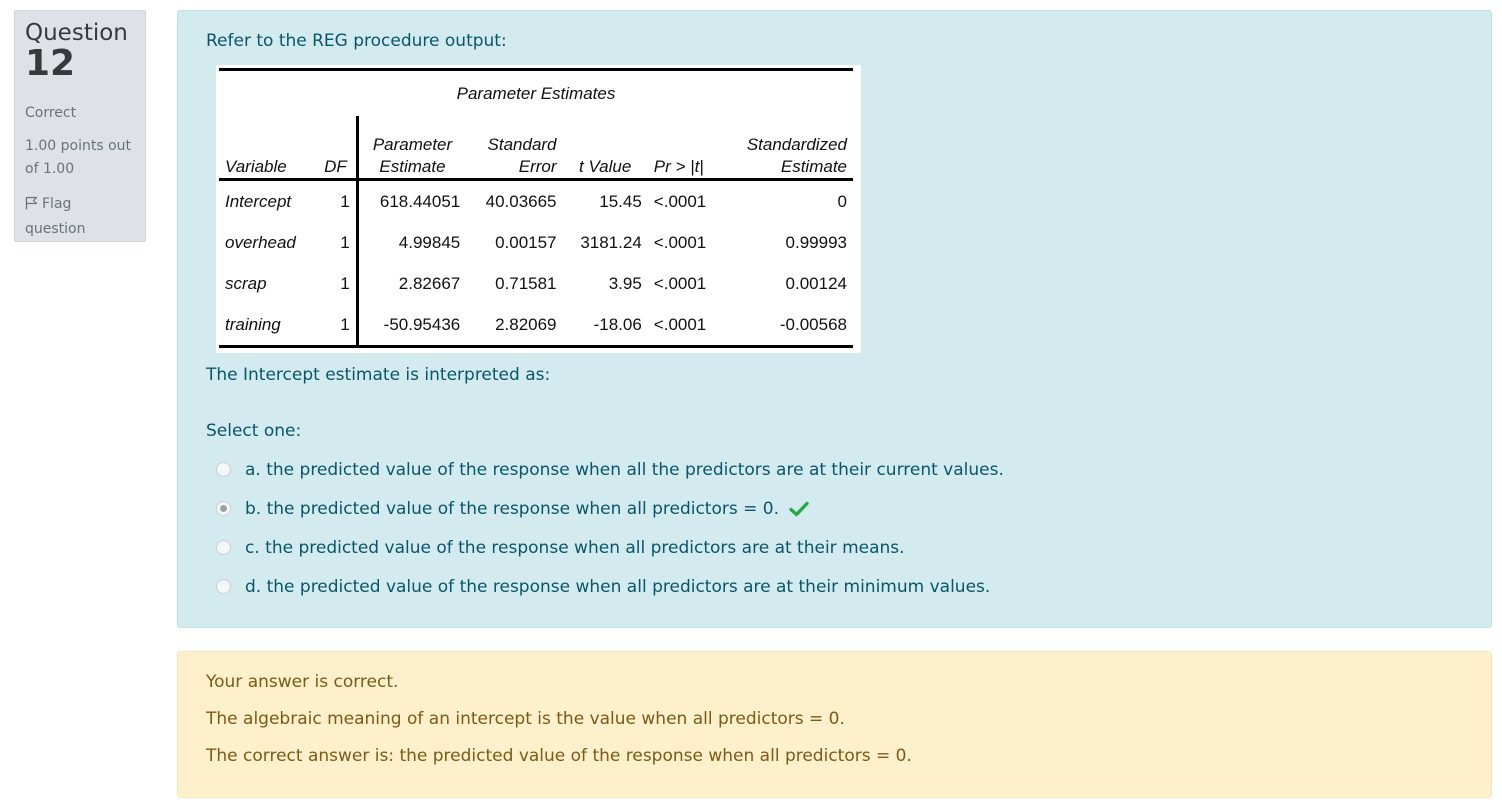 The image size is (1502, 807). Describe the element at coordinates (799, 509) in the screenshot. I see `check-icon` at that location.